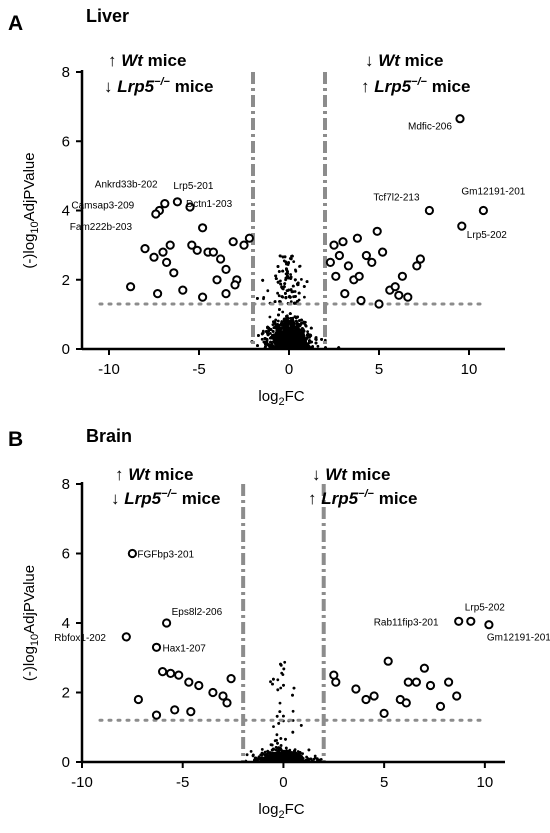 The width and height of the screenshot is (550, 833). Describe the element at coordinates (121, 474) in the screenshot. I see `arrow: ↑` at that location.